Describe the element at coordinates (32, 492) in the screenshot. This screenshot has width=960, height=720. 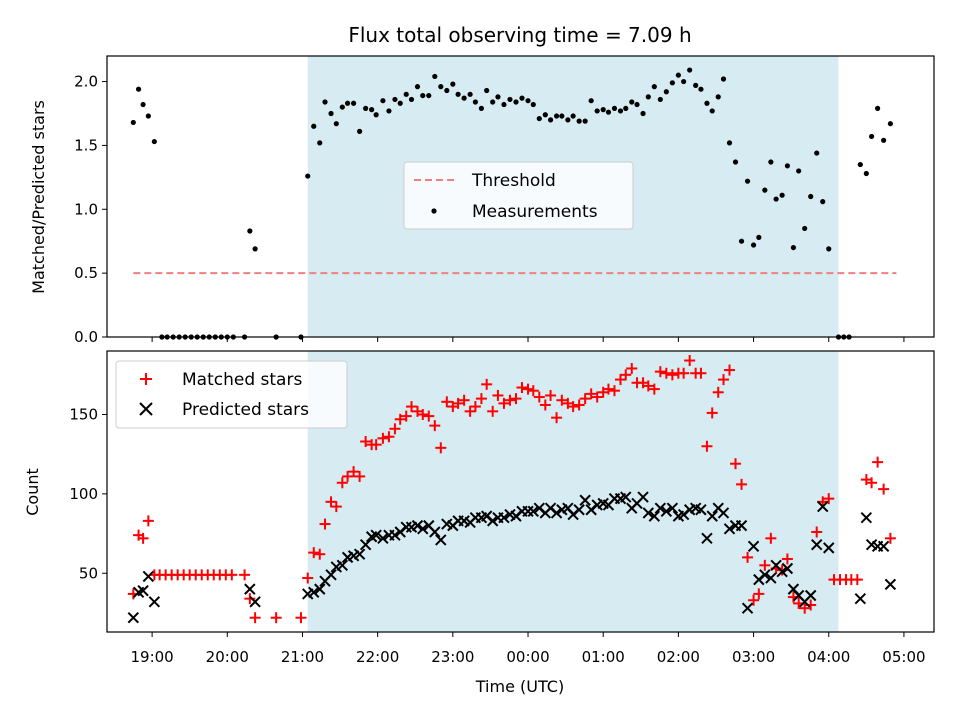
I see `bottom-y-axis-label: Count` at that location.